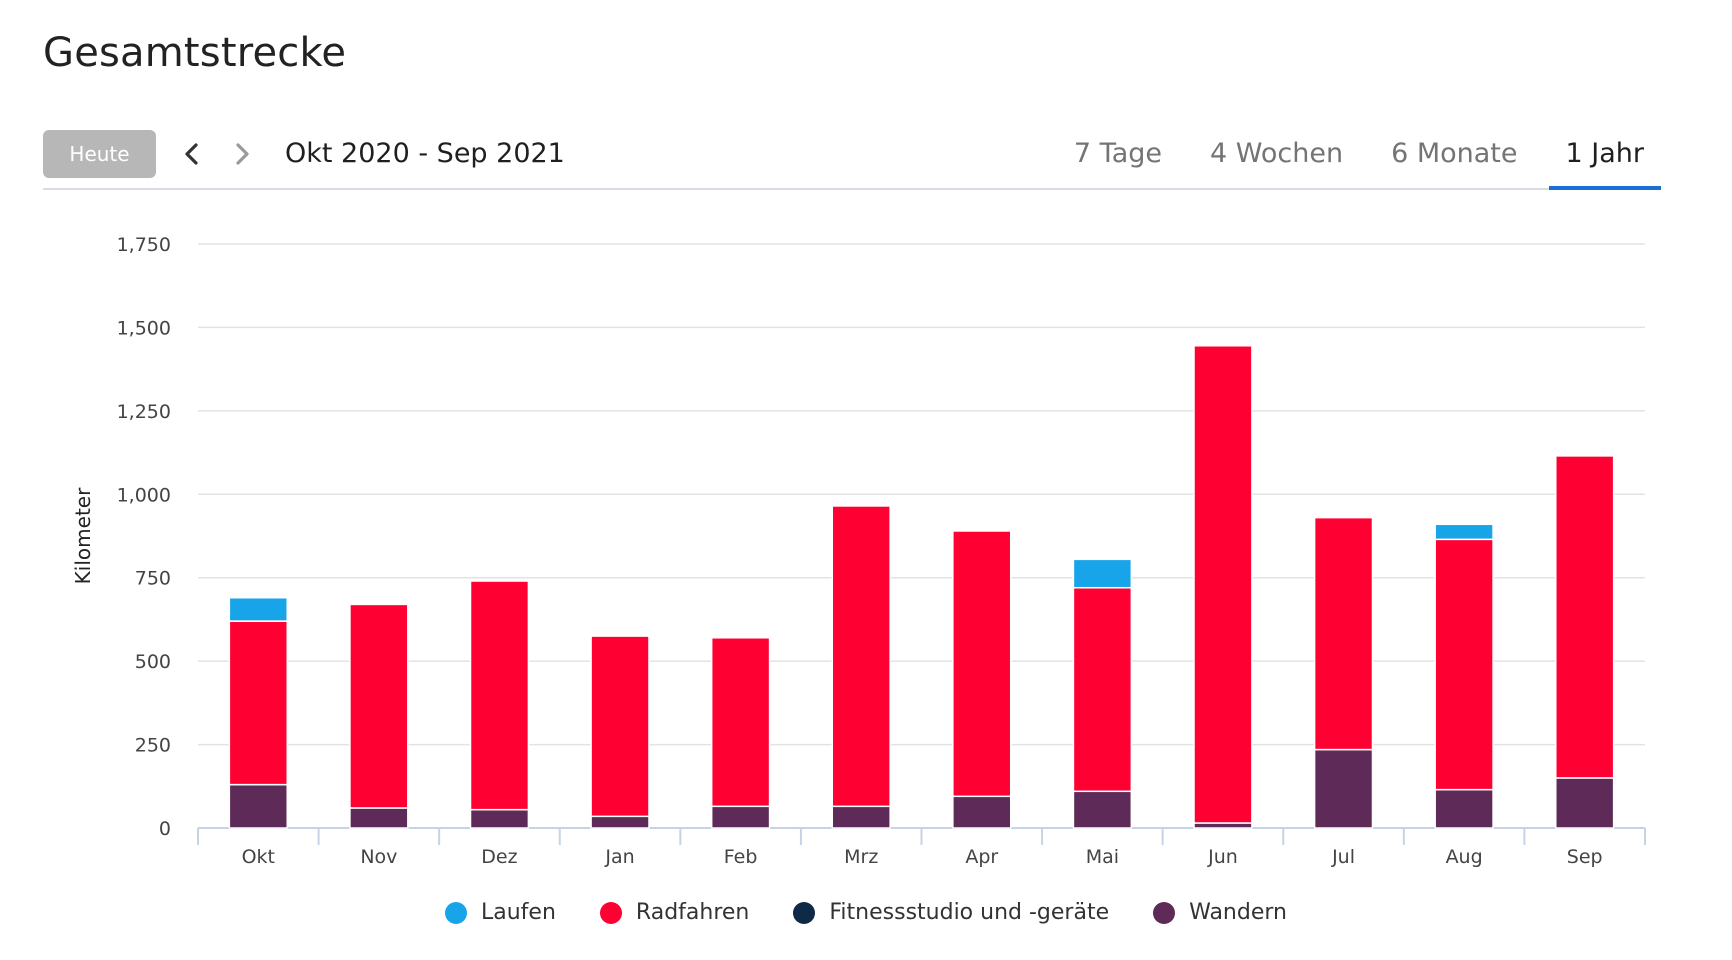 This screenshot has height=960, width=1732. What do you see at coordinates (1605, 160) in the screenshot?
I see `tab-1-jahr: 1 Jahr` at bounding box center [1605, 160].